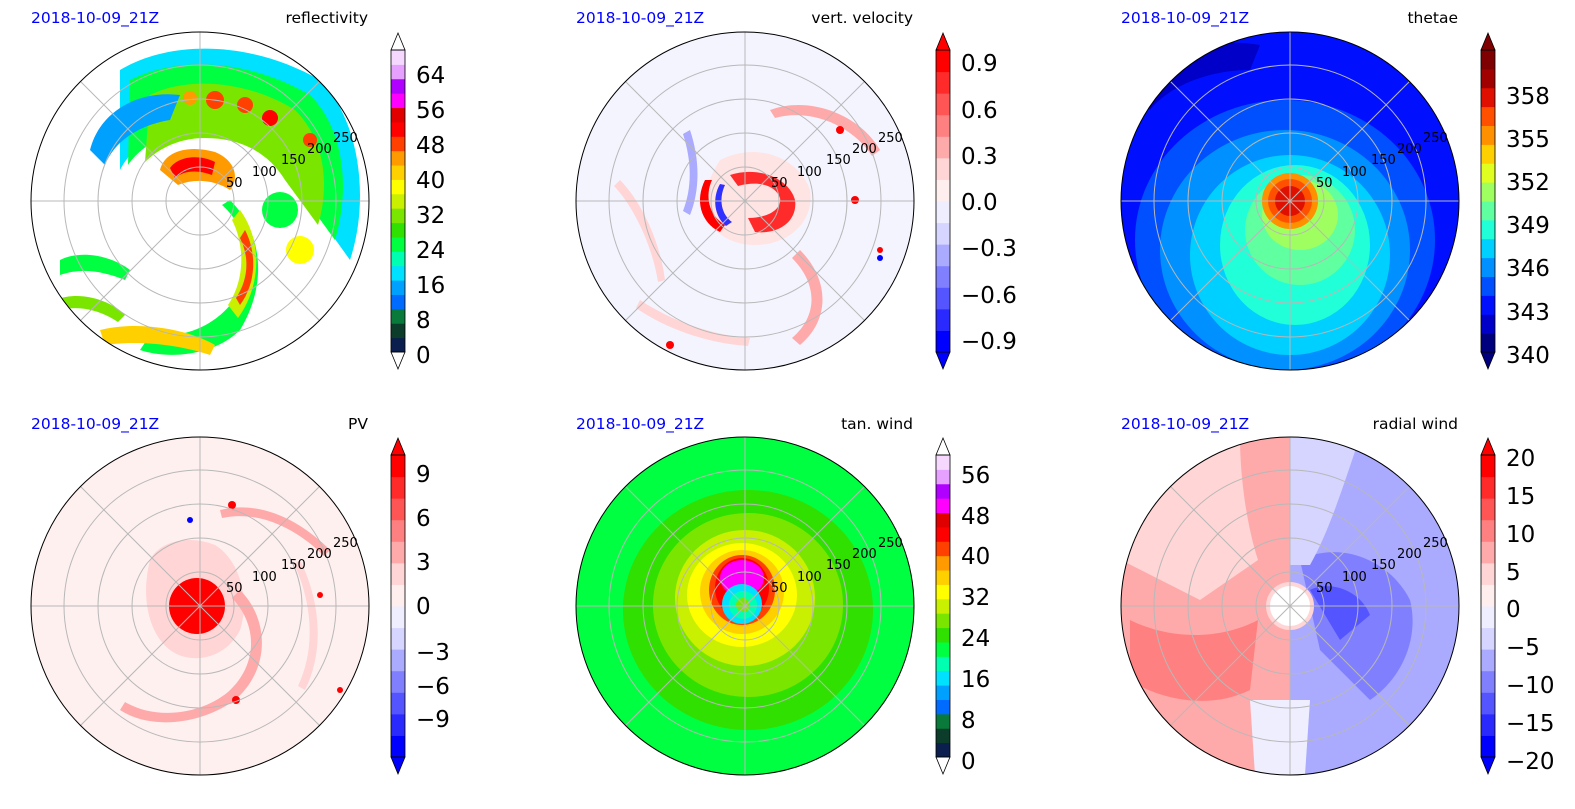 This screenshot has width=1575, height=809. Describe the element at coordinates (877, 424) in the screenshot. I see `panel-title: tan. wind` at that location.